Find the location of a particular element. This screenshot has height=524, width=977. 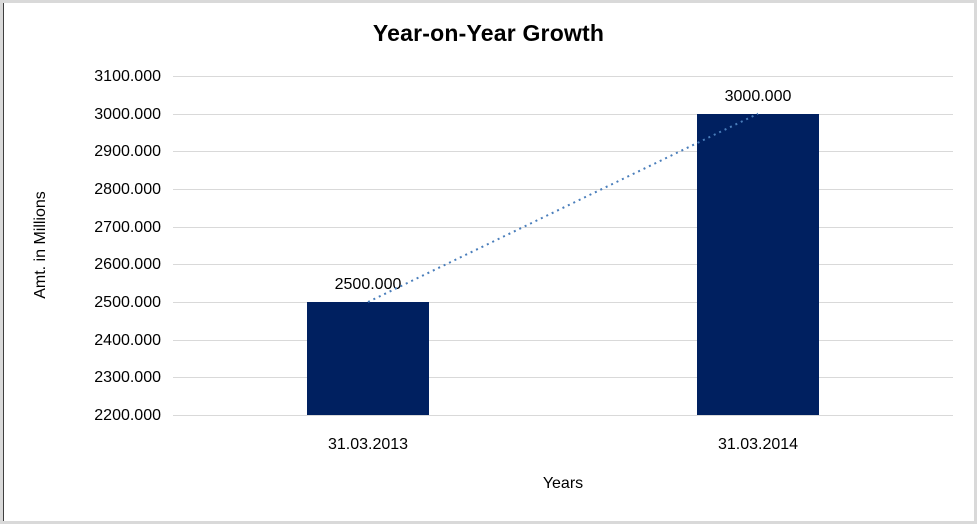

y-axis-tick-label: 2800.000 is located at coordinates (127, 189).